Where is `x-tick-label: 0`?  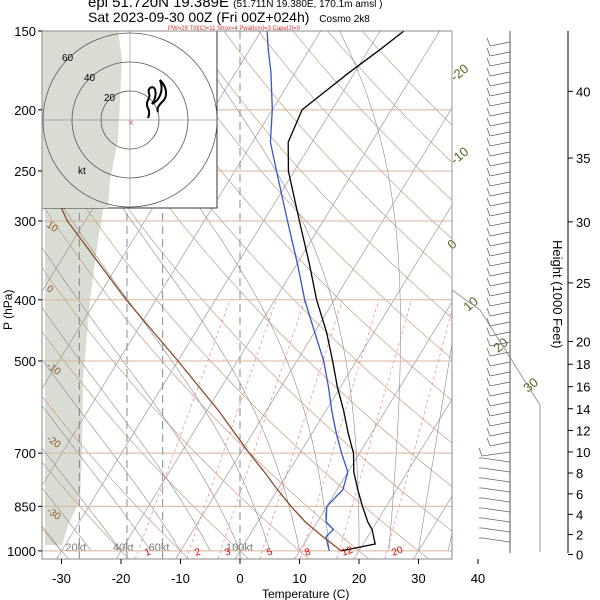
x-tick-label: 0 is located at coordinates (239, 578).